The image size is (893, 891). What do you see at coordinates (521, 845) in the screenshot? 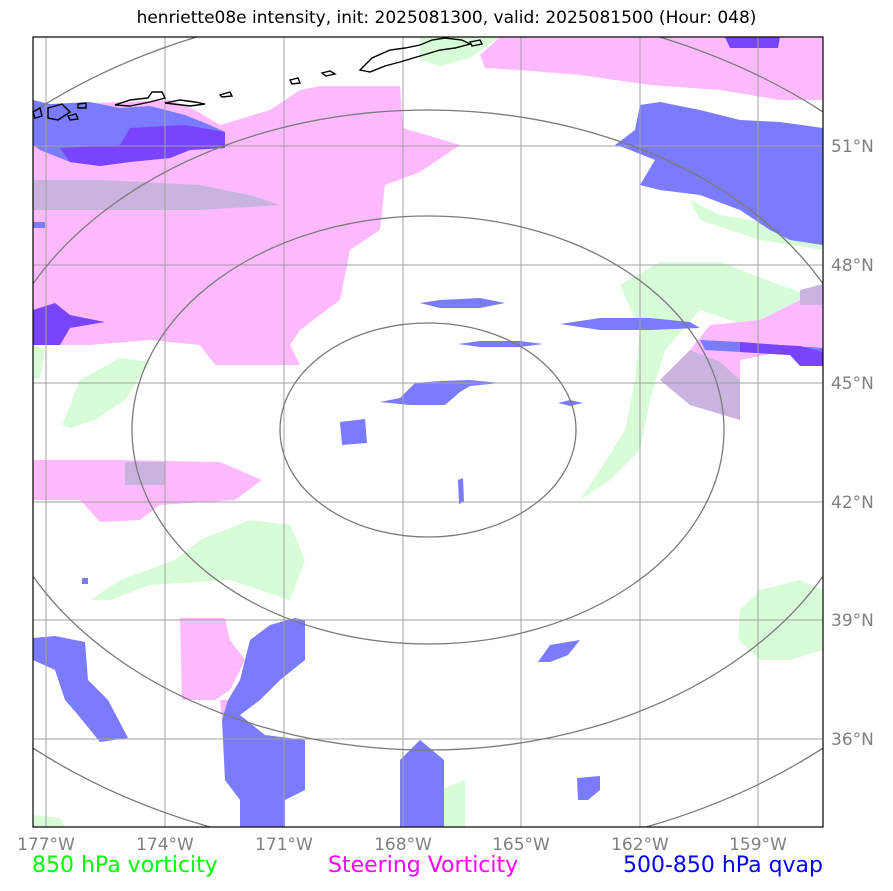
I see `lon-label: 165°W` at bounding box center [521, 845].